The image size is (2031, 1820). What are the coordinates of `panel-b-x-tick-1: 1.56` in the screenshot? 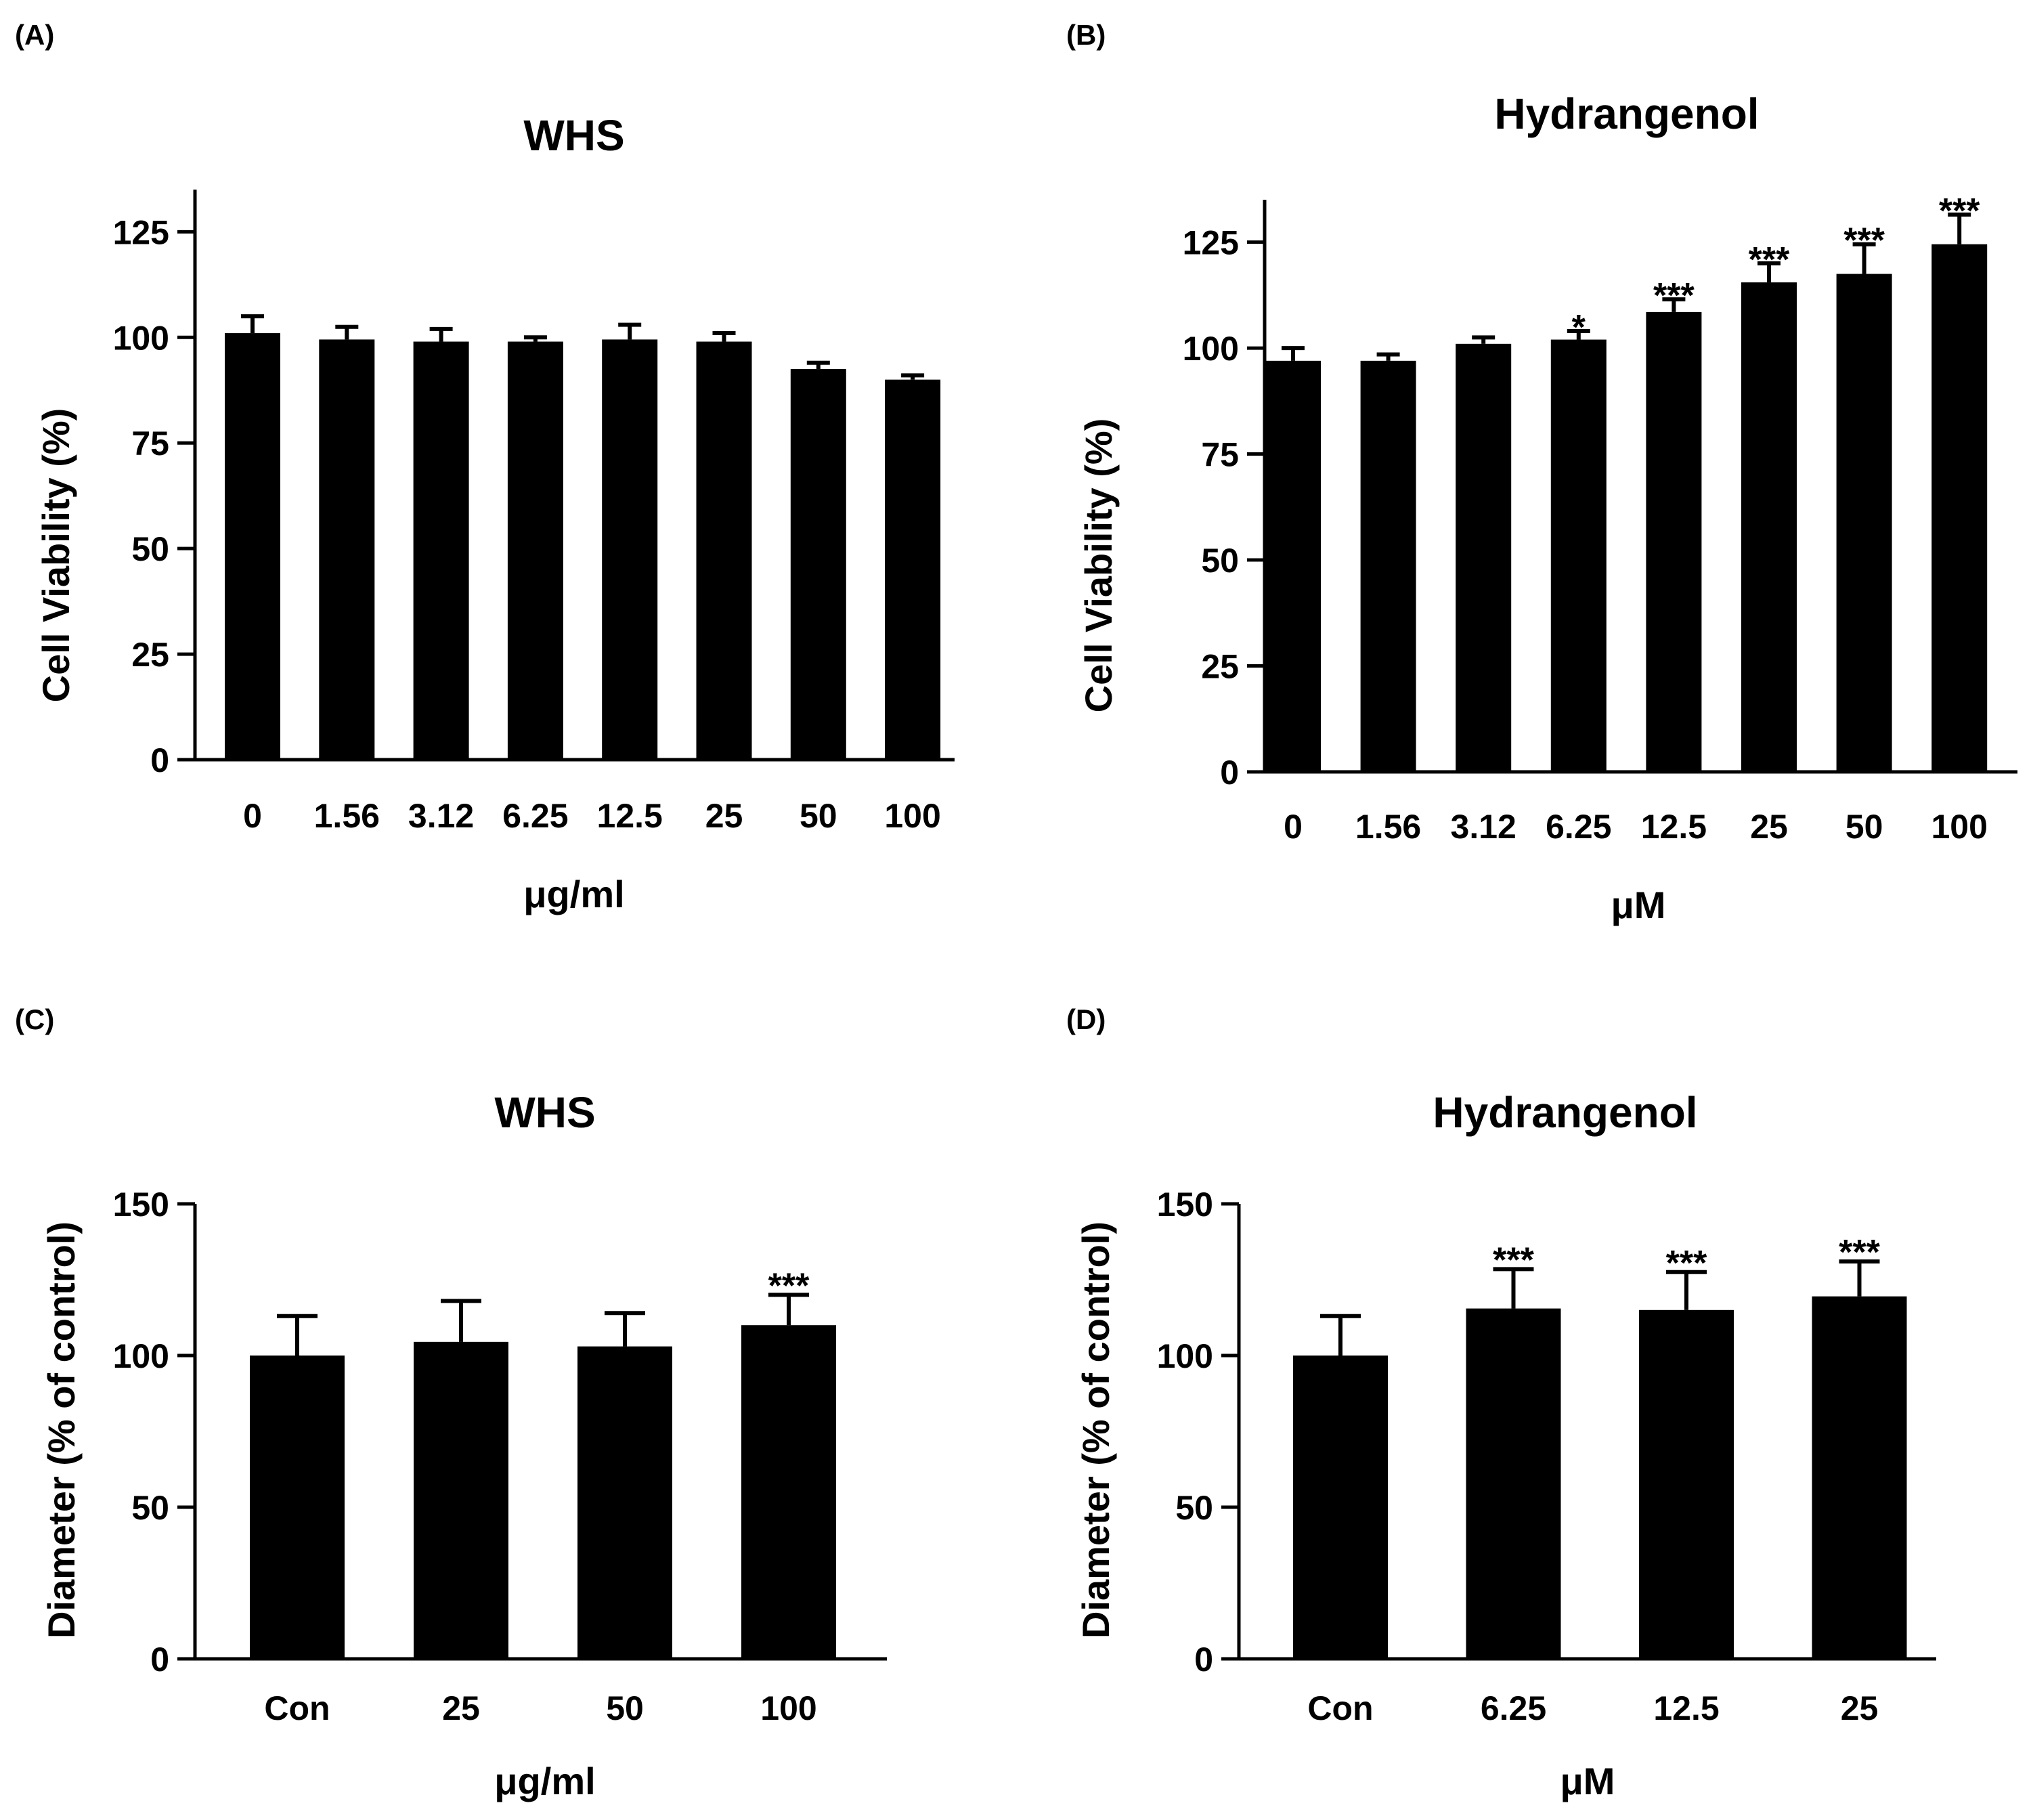 It's located at (1388, 827).